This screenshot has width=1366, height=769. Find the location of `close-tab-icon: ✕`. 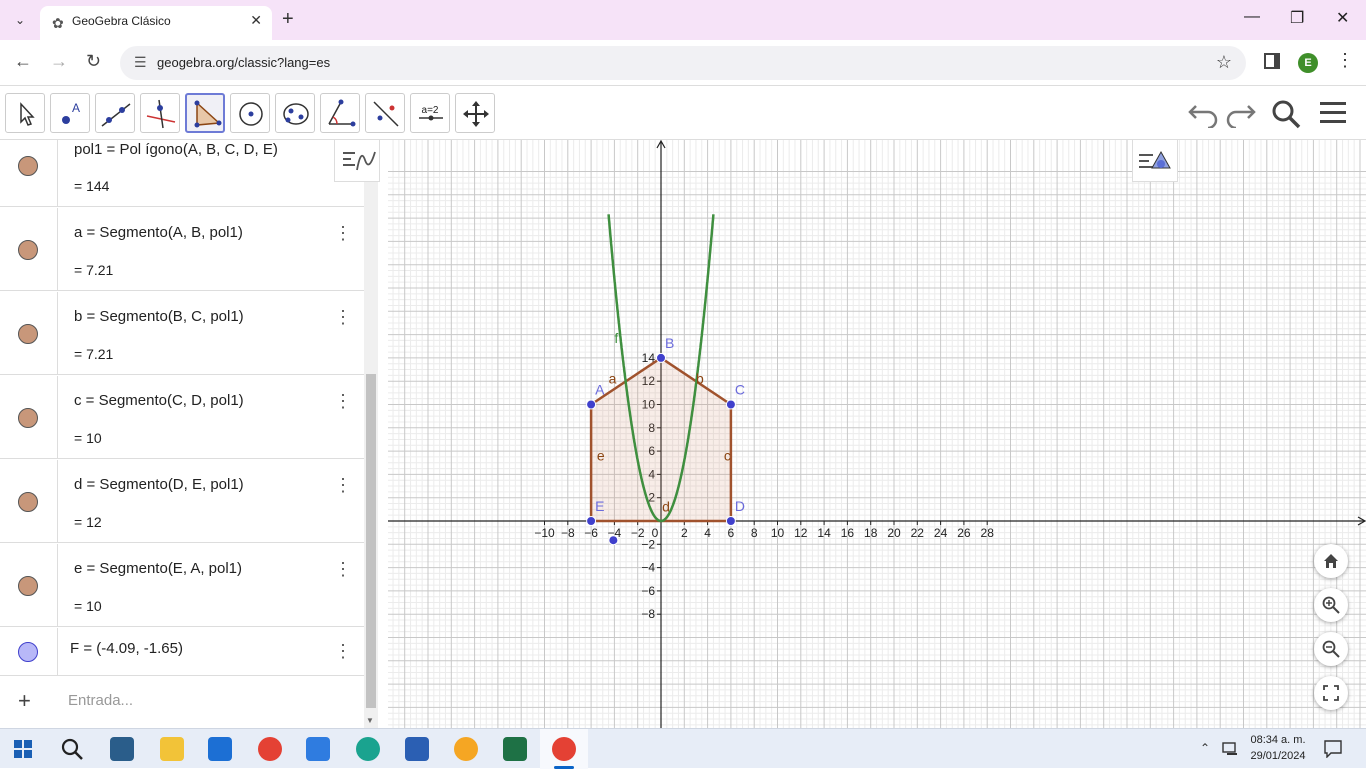

close-tab-icon: ✕ is located at coordinates (256, 20).